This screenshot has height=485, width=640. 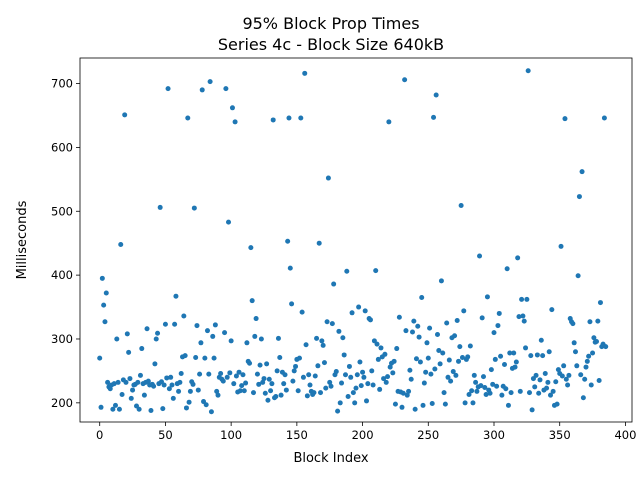 I want to click on chart-title-line2: Series 4c - Block Size 640kB, so click(x=331, y=44).